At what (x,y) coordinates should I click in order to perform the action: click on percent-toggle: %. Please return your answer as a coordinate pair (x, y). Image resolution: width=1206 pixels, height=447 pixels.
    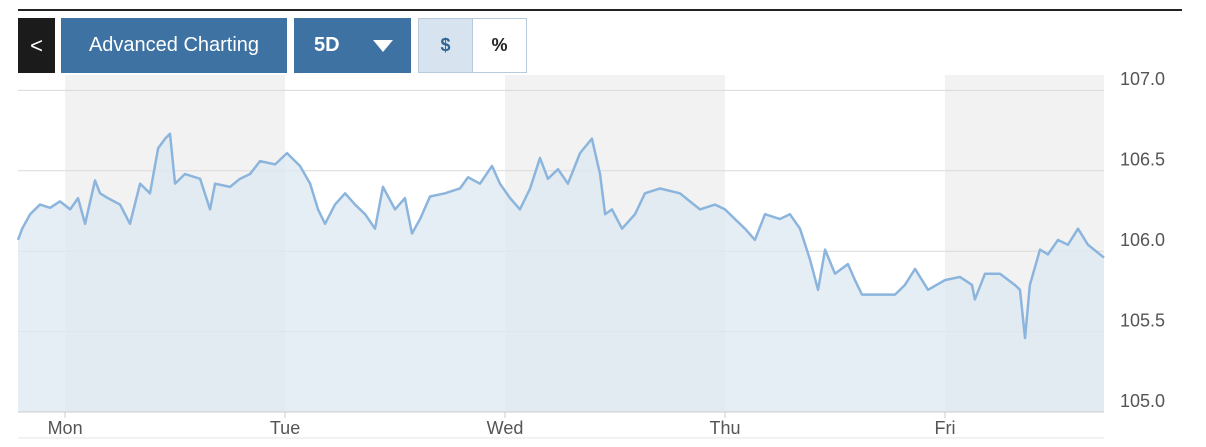
    Looking at the image, I should click on (499, 45).